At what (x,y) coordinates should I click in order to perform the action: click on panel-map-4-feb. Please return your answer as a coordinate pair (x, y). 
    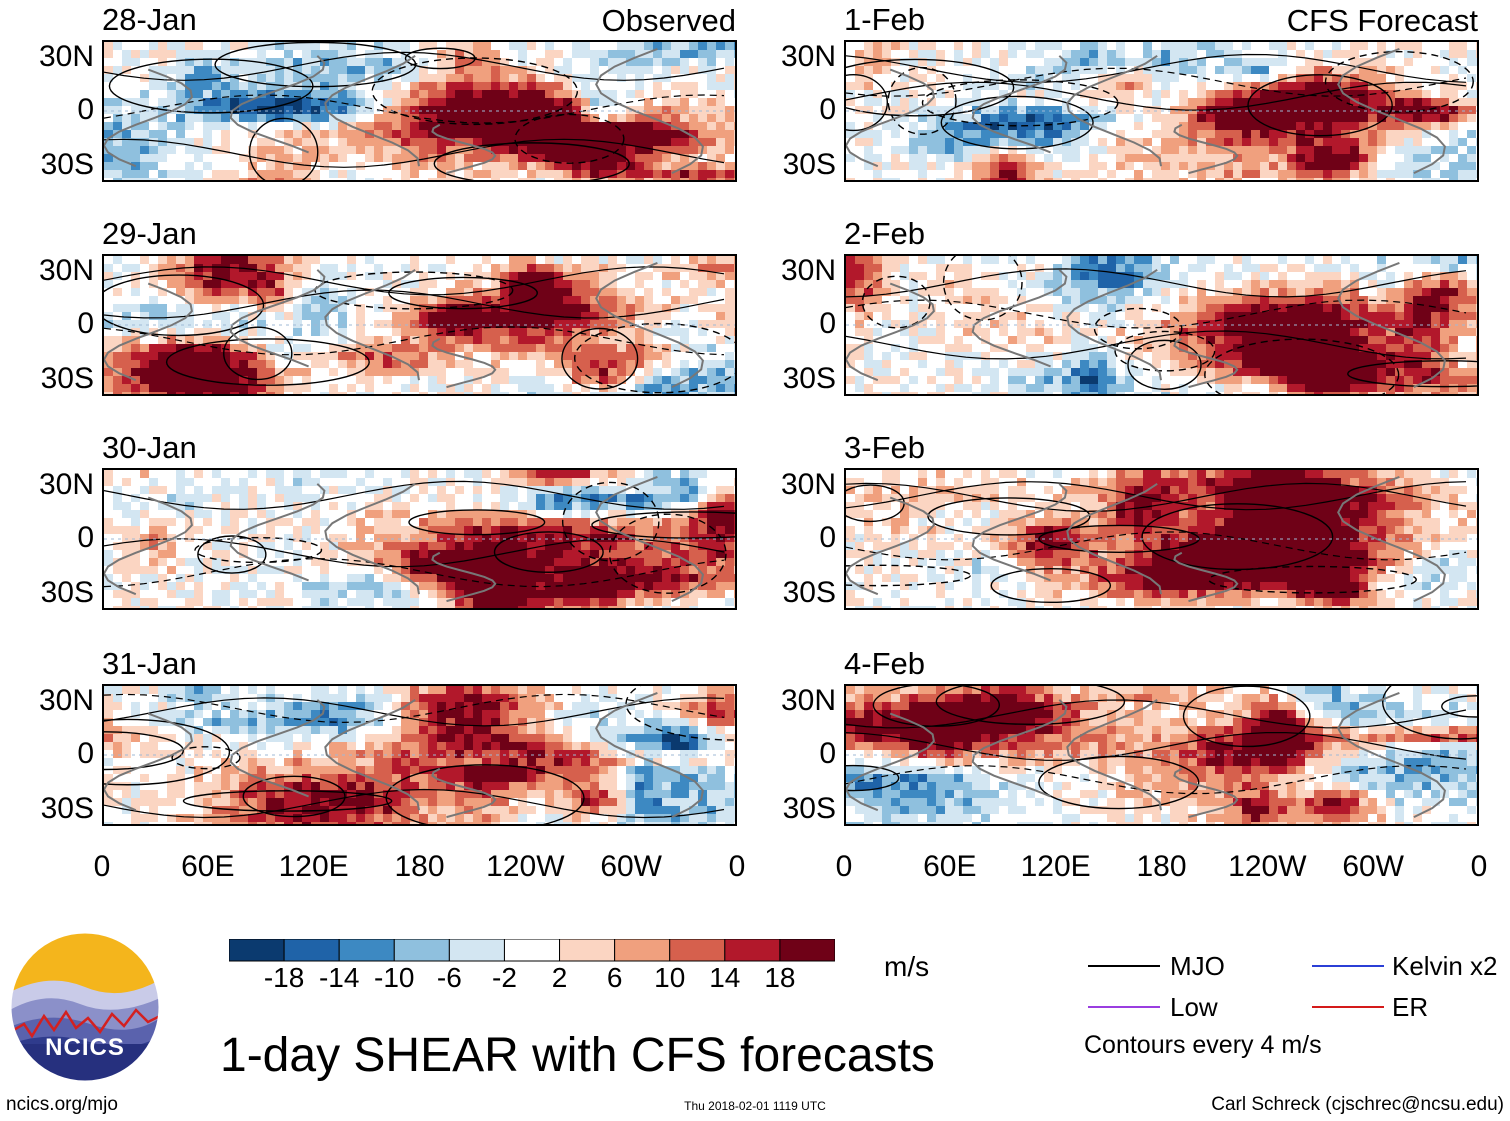
    Looking at the image, I should click on (1161, 755).